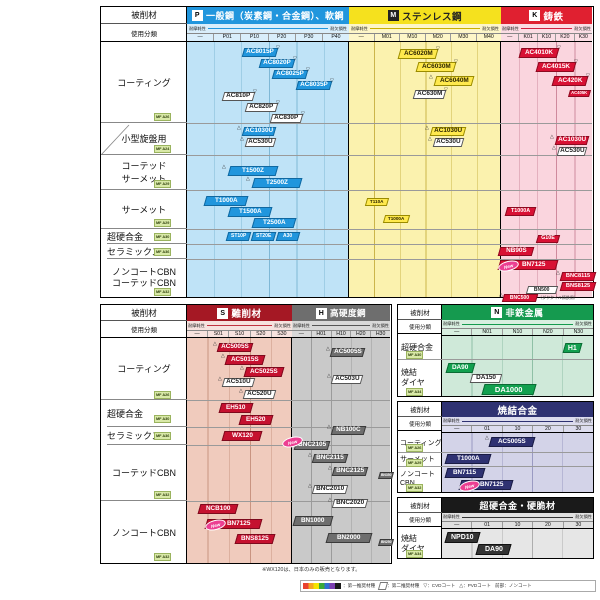 The image size is (600, 600). I want to click on grade-chip: AC4010K, so click(539, 53).